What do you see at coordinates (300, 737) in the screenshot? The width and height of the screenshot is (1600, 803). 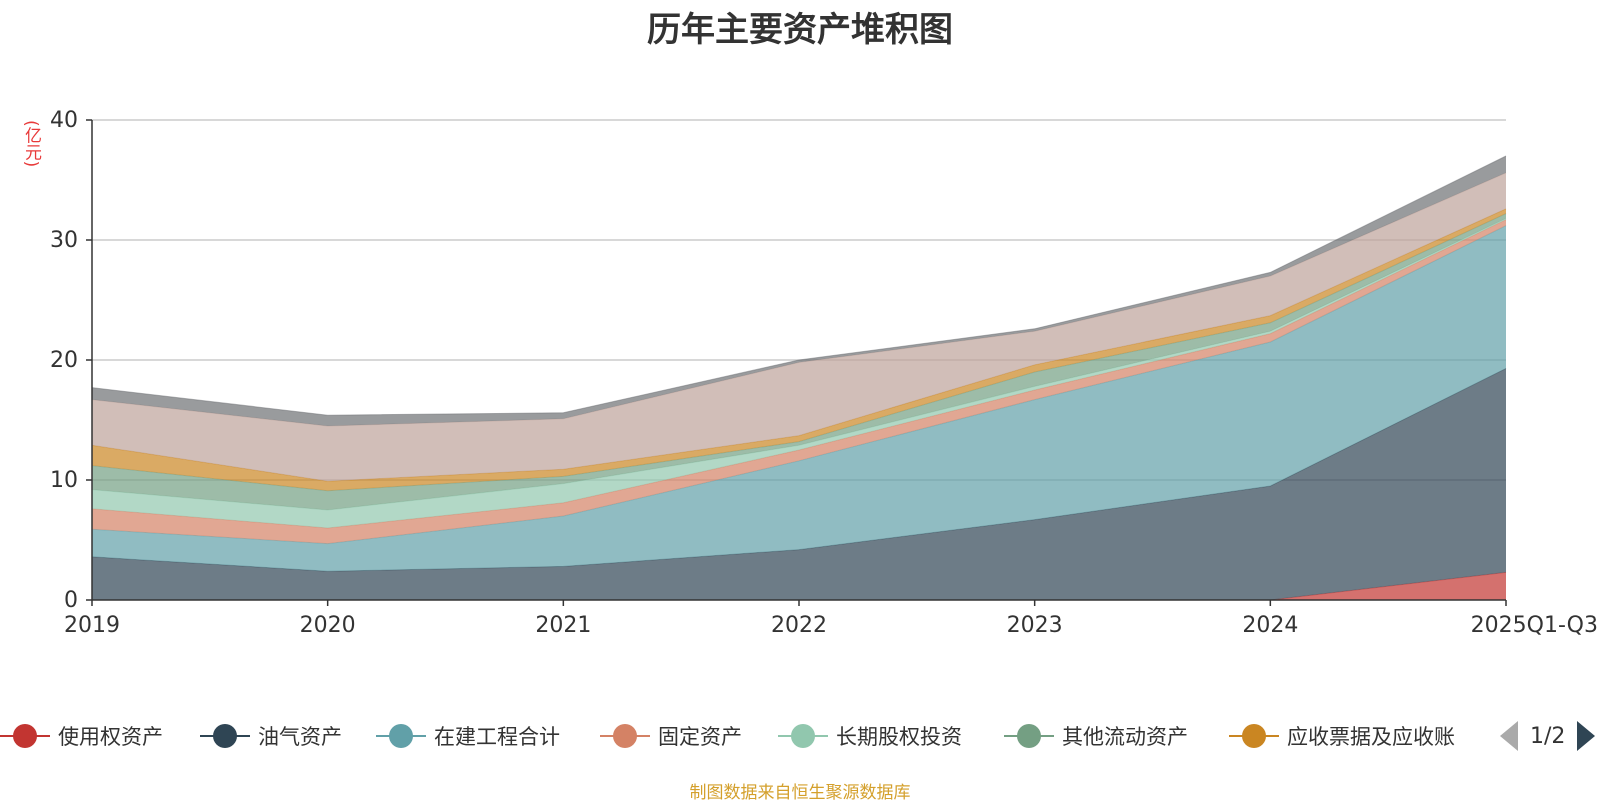 I see `legend-label: 油气资产` at bounding box center [300, 737].